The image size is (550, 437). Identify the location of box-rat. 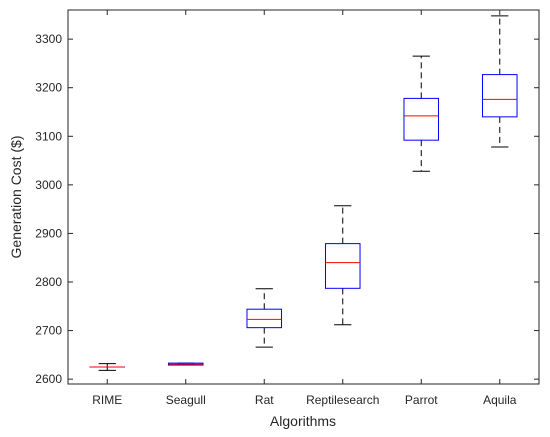
(264, 318).